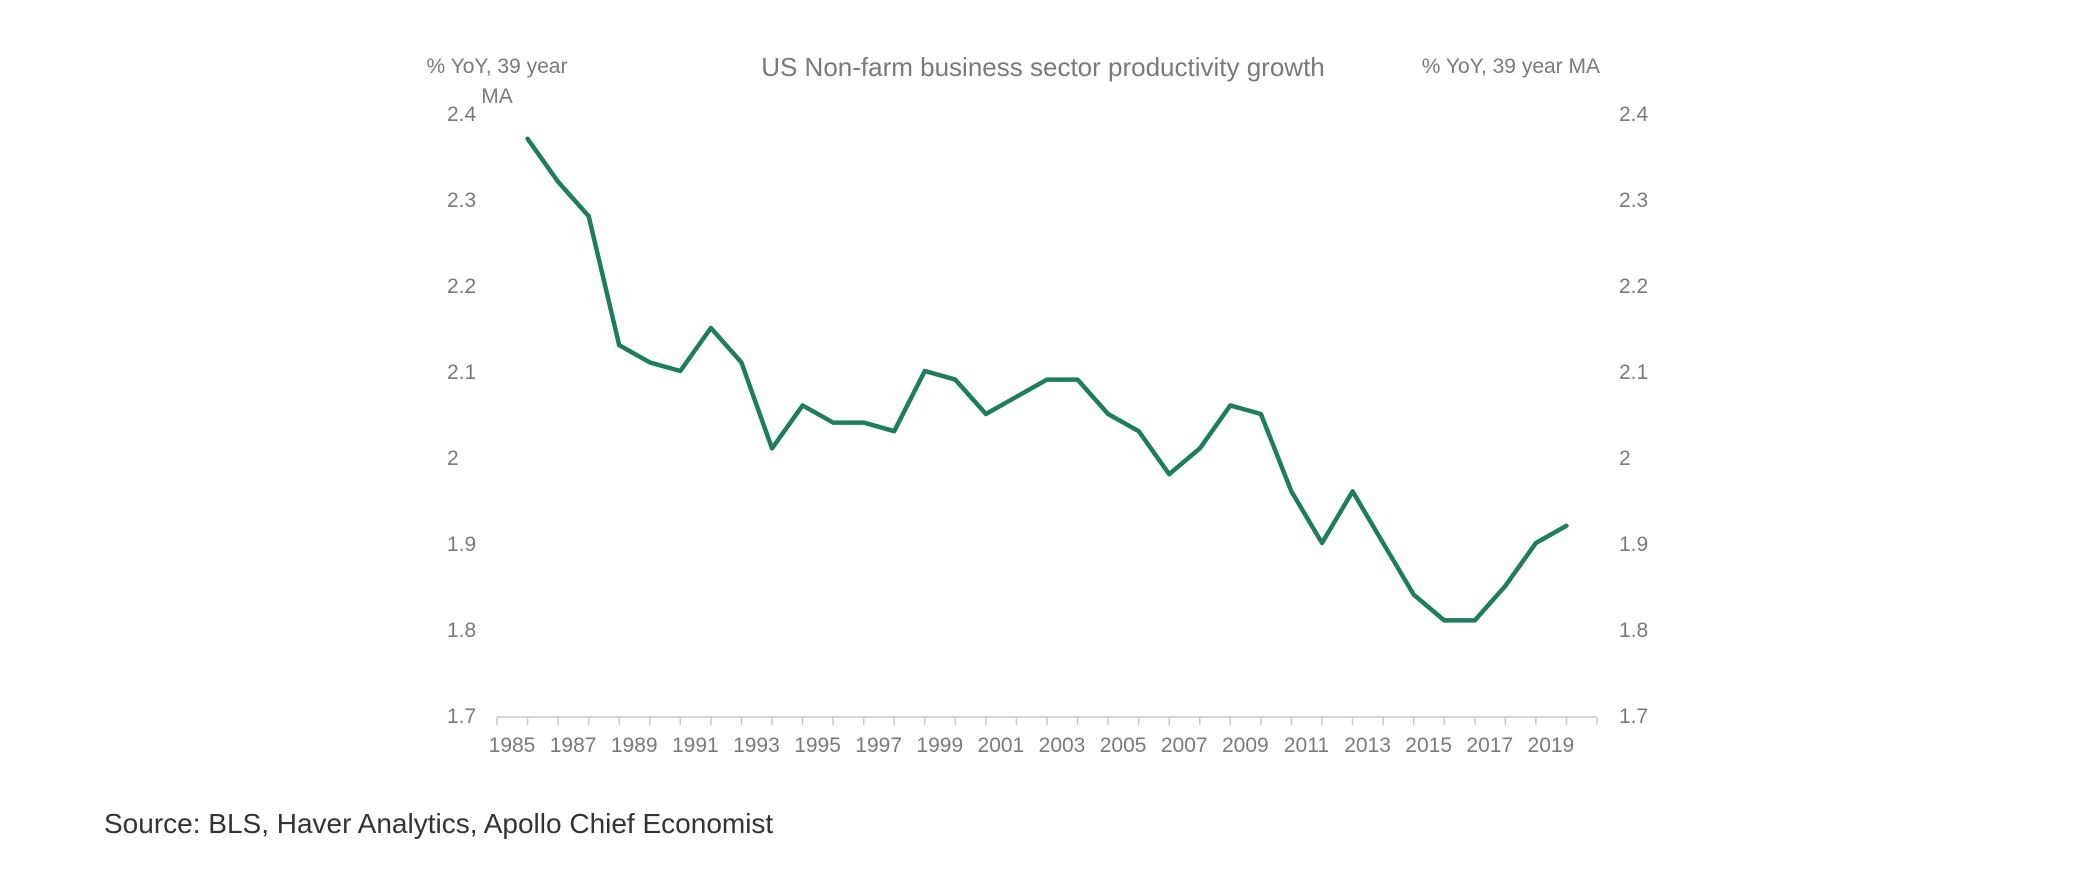 This screenshot has height=882, width=2100. What do you see at coordinates (462, 114) in the screenshot?
I see `left-y-tick-label: 2.4` at bounding box center [462, 114].